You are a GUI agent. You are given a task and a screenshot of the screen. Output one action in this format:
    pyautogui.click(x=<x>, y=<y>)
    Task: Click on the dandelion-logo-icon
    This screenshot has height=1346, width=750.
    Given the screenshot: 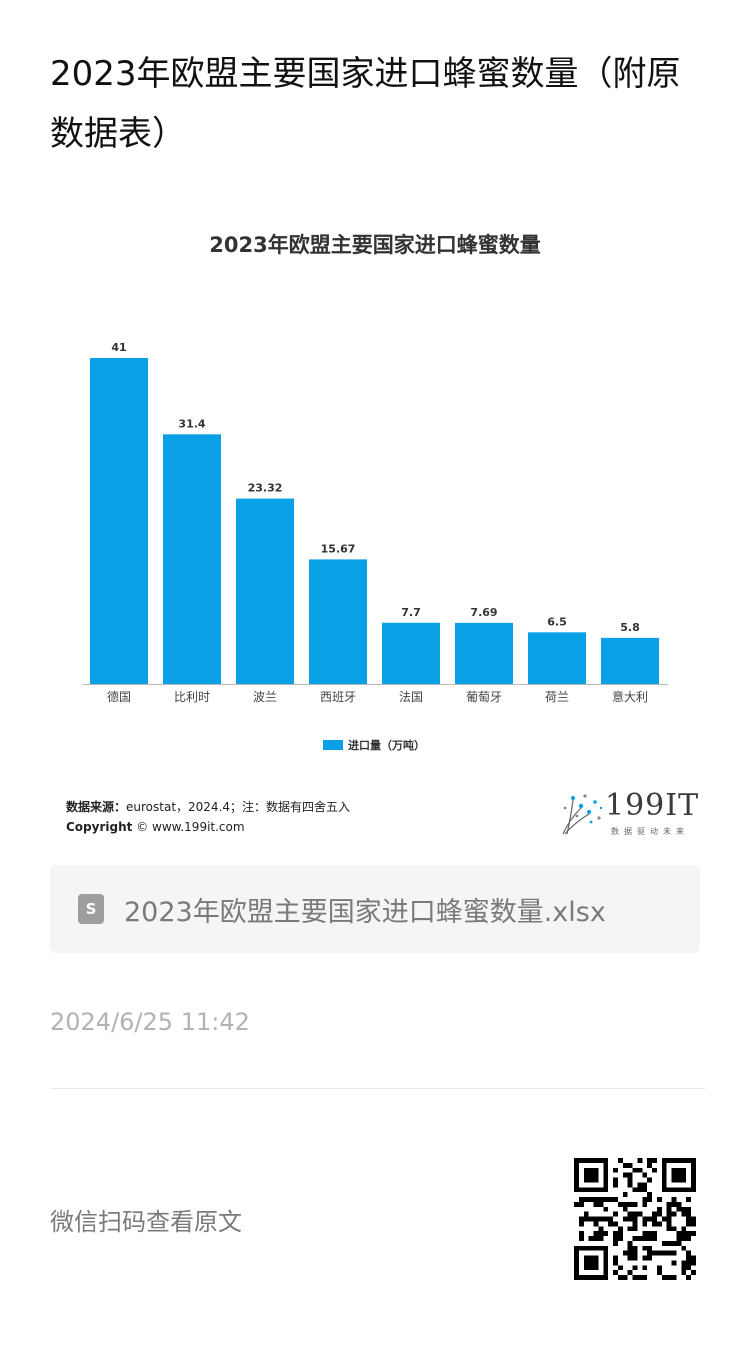 What is the action you would take?
    pyautogui.click(x=582, y=814)
    